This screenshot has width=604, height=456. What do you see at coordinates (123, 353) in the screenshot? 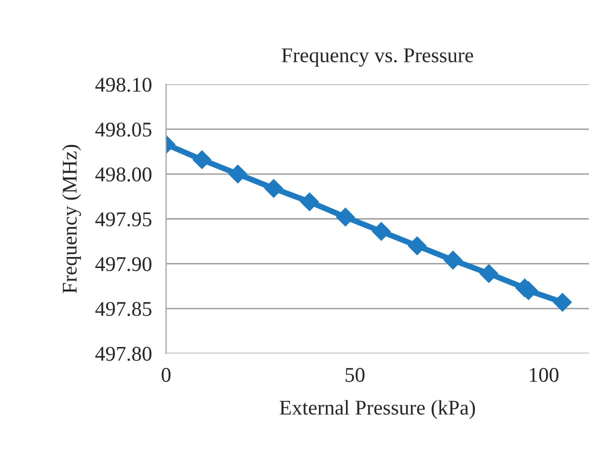
I see `y-tick-label: 497.80` at bounding box center [123, 353].